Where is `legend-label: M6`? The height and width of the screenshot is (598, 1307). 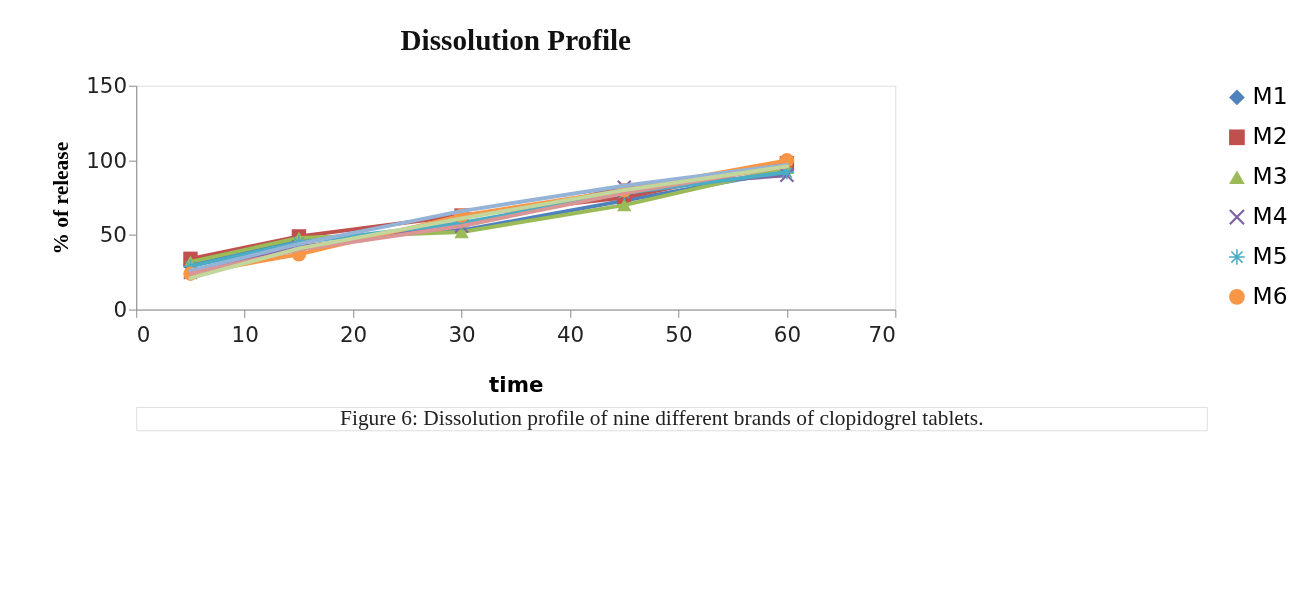 legend-label: M6 is located at coordinates (1270, 295).